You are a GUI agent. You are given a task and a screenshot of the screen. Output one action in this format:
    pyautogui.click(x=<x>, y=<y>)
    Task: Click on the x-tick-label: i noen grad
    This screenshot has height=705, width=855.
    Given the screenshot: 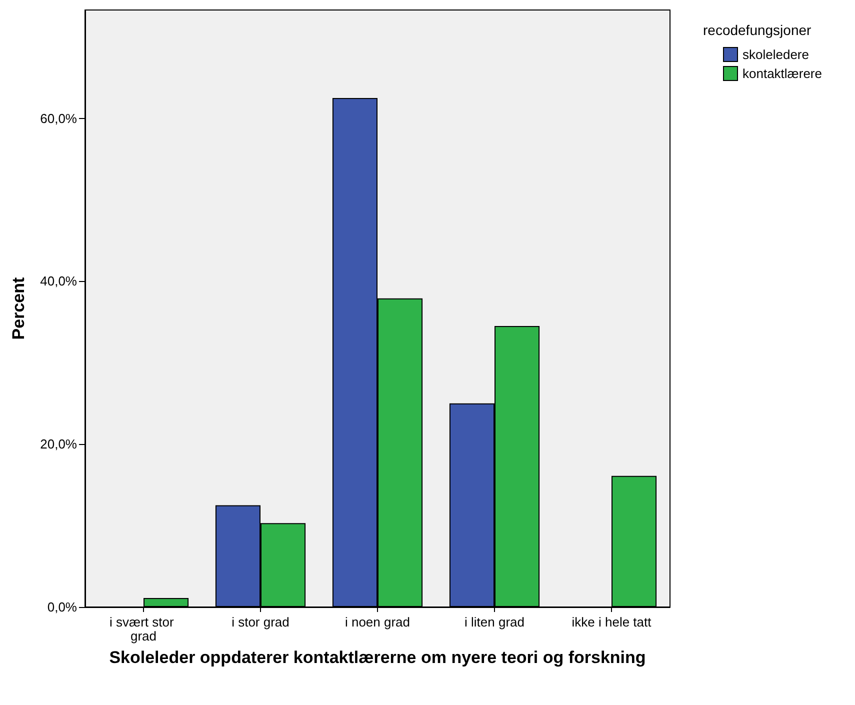 What is the action you would take?
    pyautogui.click(x=377, y=622)
    